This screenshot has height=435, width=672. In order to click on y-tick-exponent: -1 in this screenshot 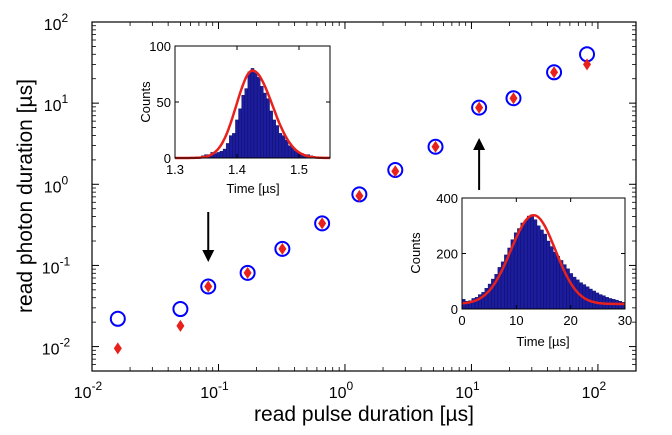, I will do `click(65, 261)`.